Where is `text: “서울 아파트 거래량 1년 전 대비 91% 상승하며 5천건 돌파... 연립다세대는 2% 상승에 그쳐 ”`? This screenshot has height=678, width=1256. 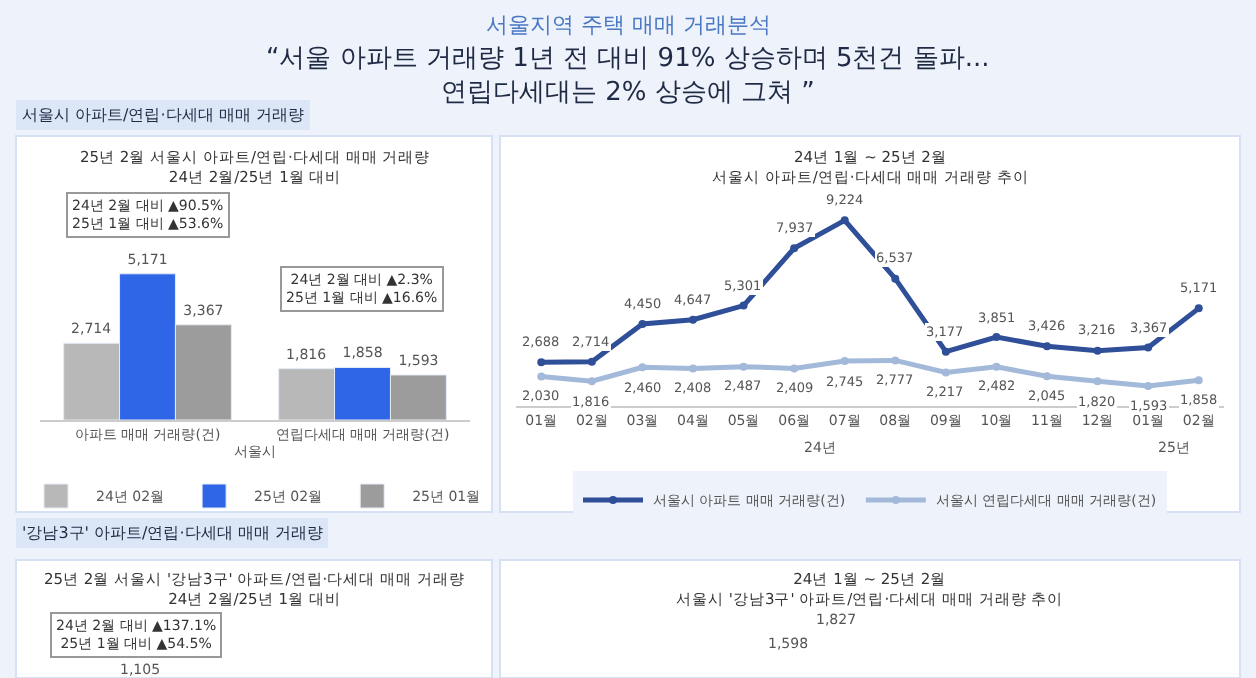 text: “서울 아파트 거래량 1년 전 대비 91% 상승하며 5천건 돌파... 연립다세대는 2% 상승에 그쳐 ” is located at coordinates (628, 76).